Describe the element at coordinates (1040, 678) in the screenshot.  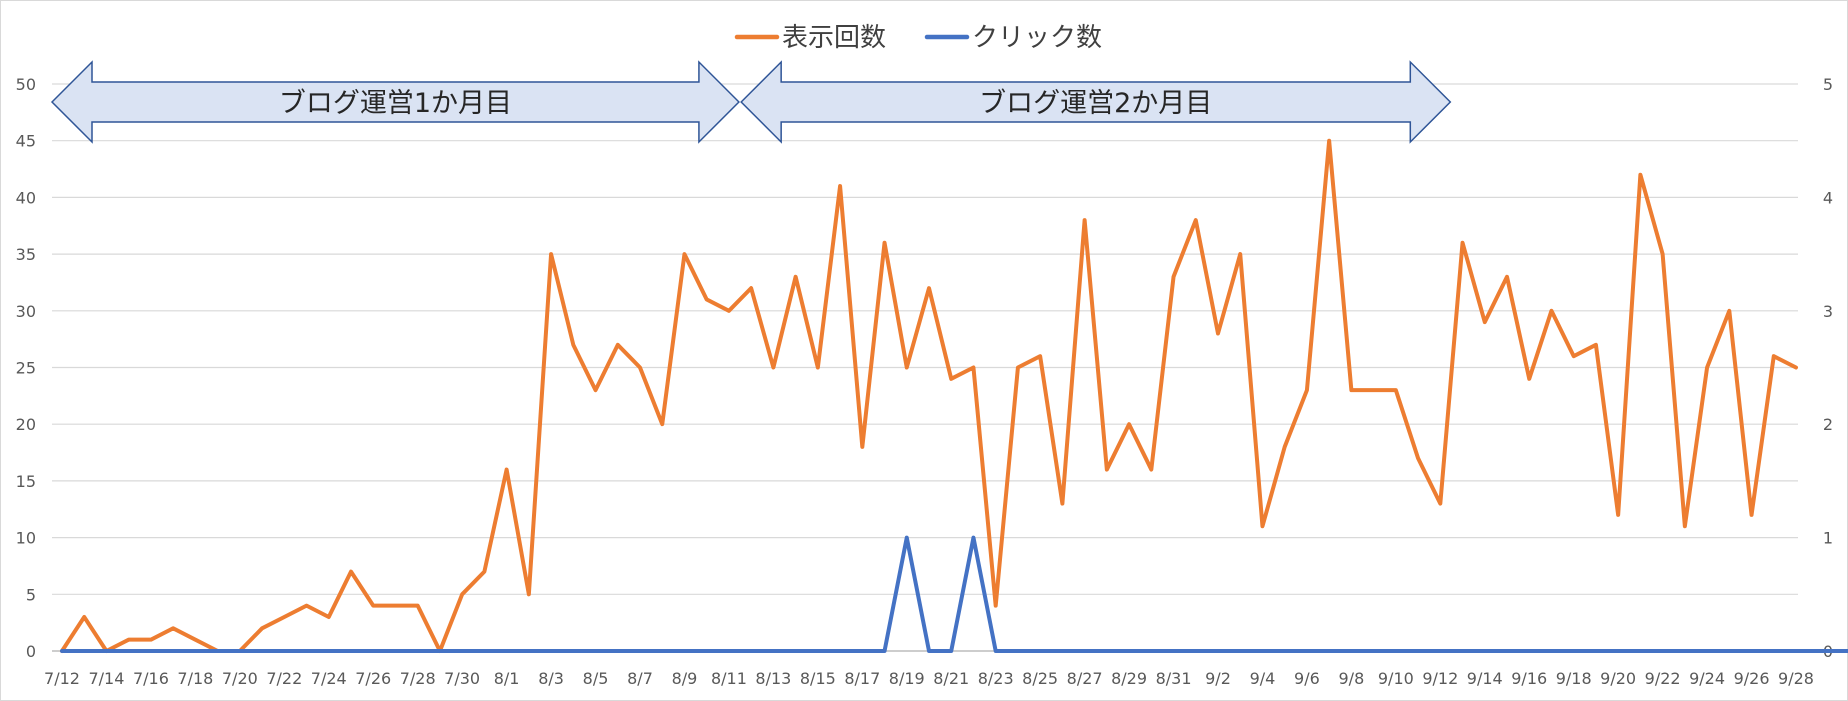
I see `x-tick-label: 8/25` at that location.